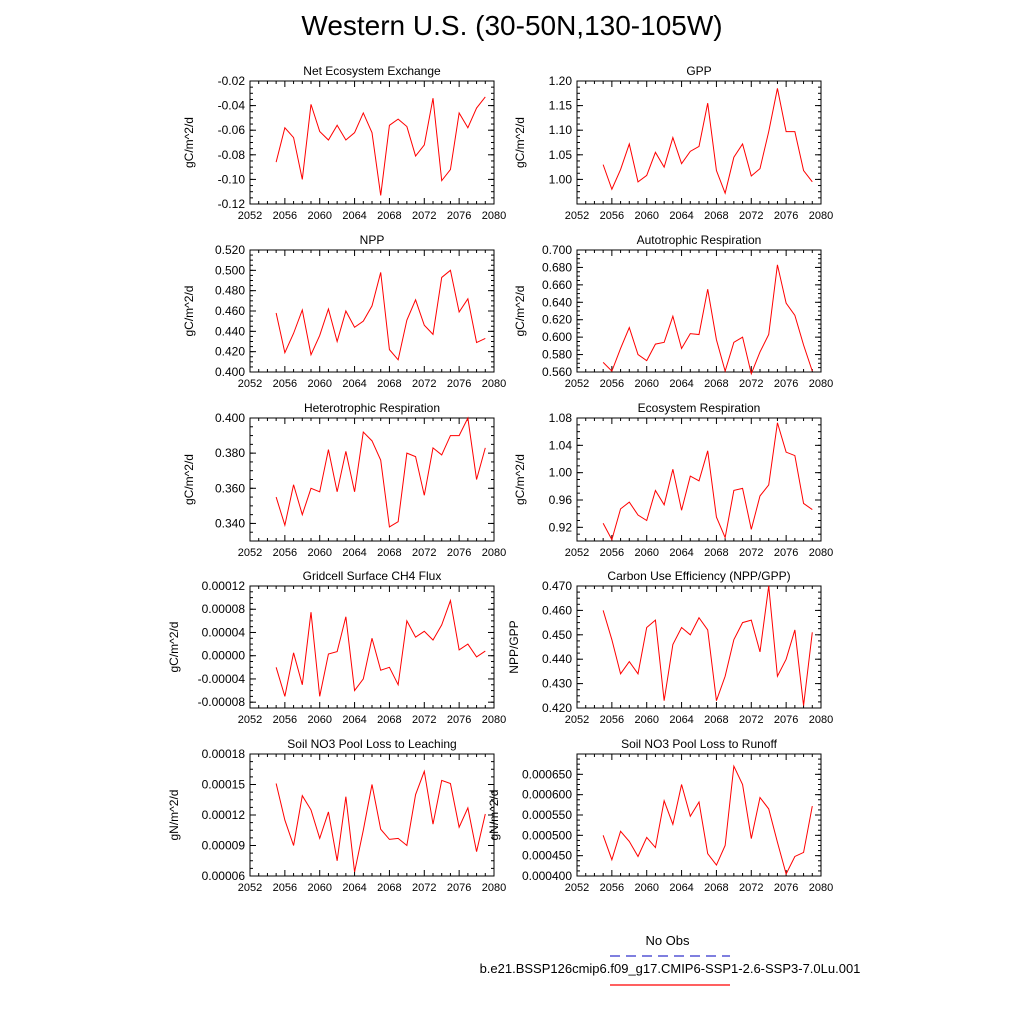 The width and height of the screenshot is (1024, 1024). What do you see at coordinates (222, 702) in the screenshot?
I see `y-tick-label: -0.00008` at bounding box center [222, 702].